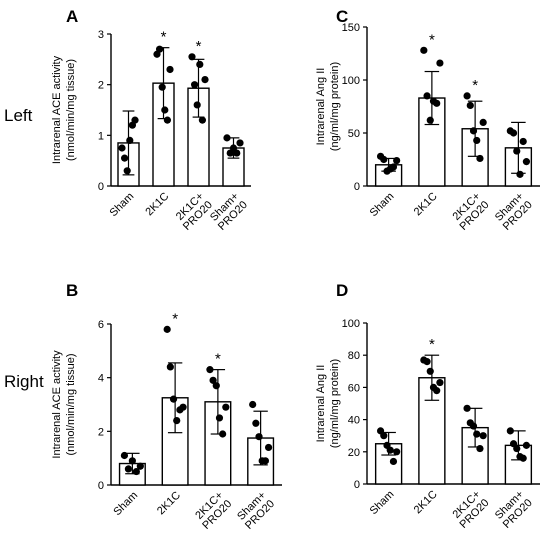 The width and height of the screenshot is (550, 533). What do you see at coordinates (57, 109) in the screenshot?
I see `y-axis-title: Intrarenal ACE activity` at bounding box center [57, 109].